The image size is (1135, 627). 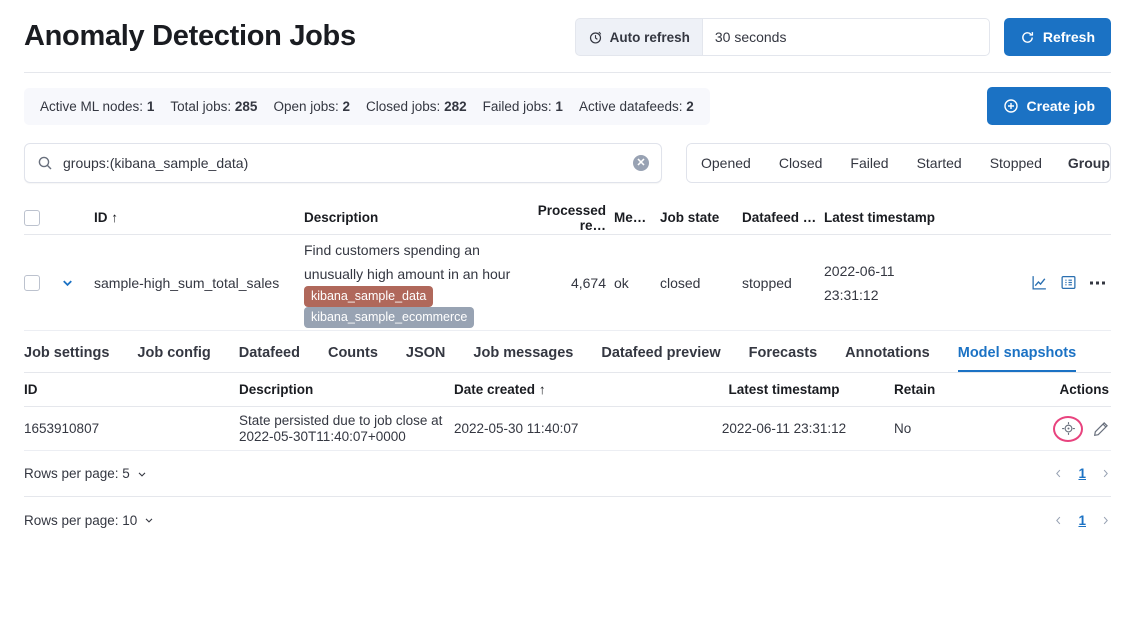 I want to click on filter-opened: Opened, so click(x=726, y=163).